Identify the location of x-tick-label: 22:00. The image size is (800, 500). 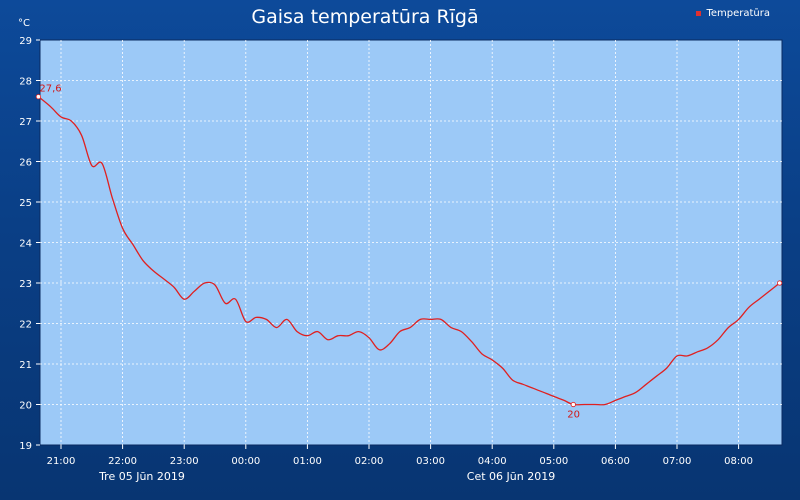
(122, 461).